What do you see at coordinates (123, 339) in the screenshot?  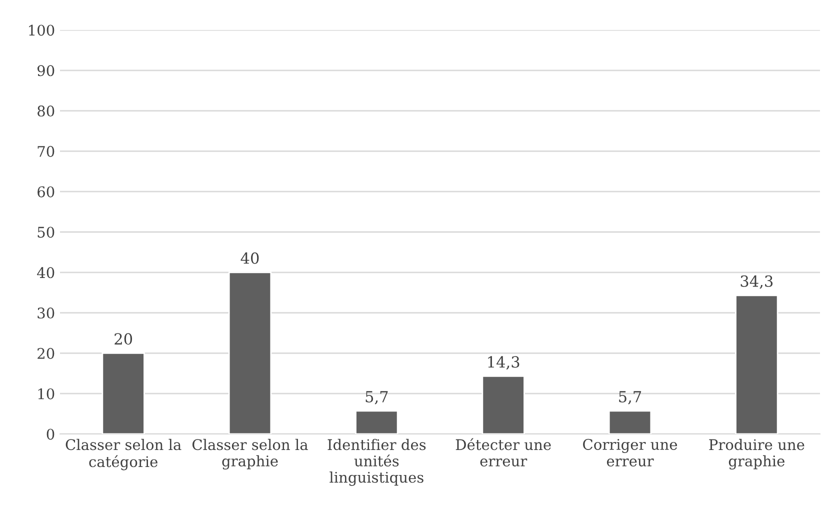 I see `data-label: 20` at bounding box center [123, 339].